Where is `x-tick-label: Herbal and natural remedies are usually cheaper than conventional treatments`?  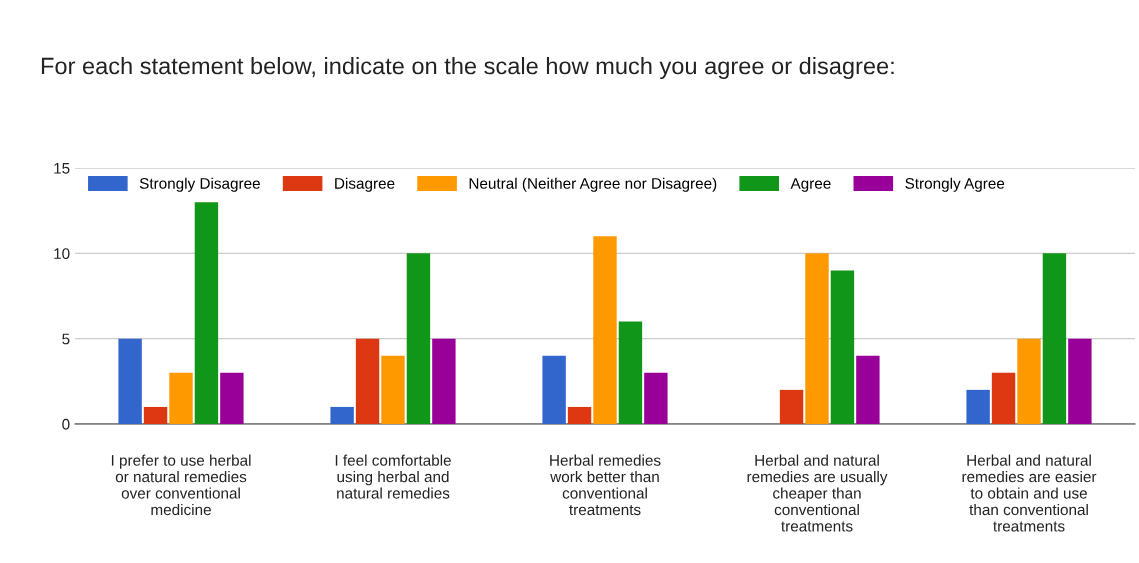
x-tick-label: Herbal and natural remedies are usually cheaper than conventional treatments is located at coordinates (817, 493).